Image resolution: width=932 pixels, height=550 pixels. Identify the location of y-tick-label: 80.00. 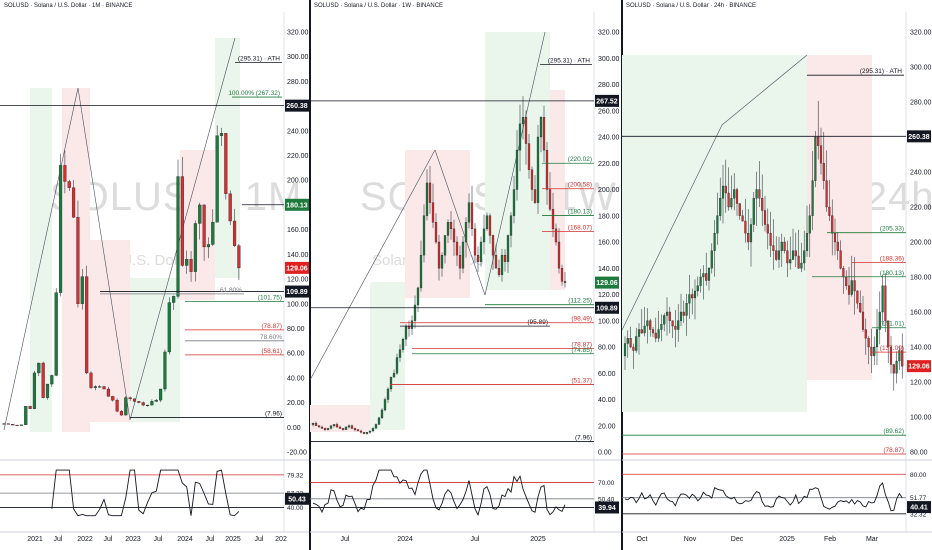
(607, 348).